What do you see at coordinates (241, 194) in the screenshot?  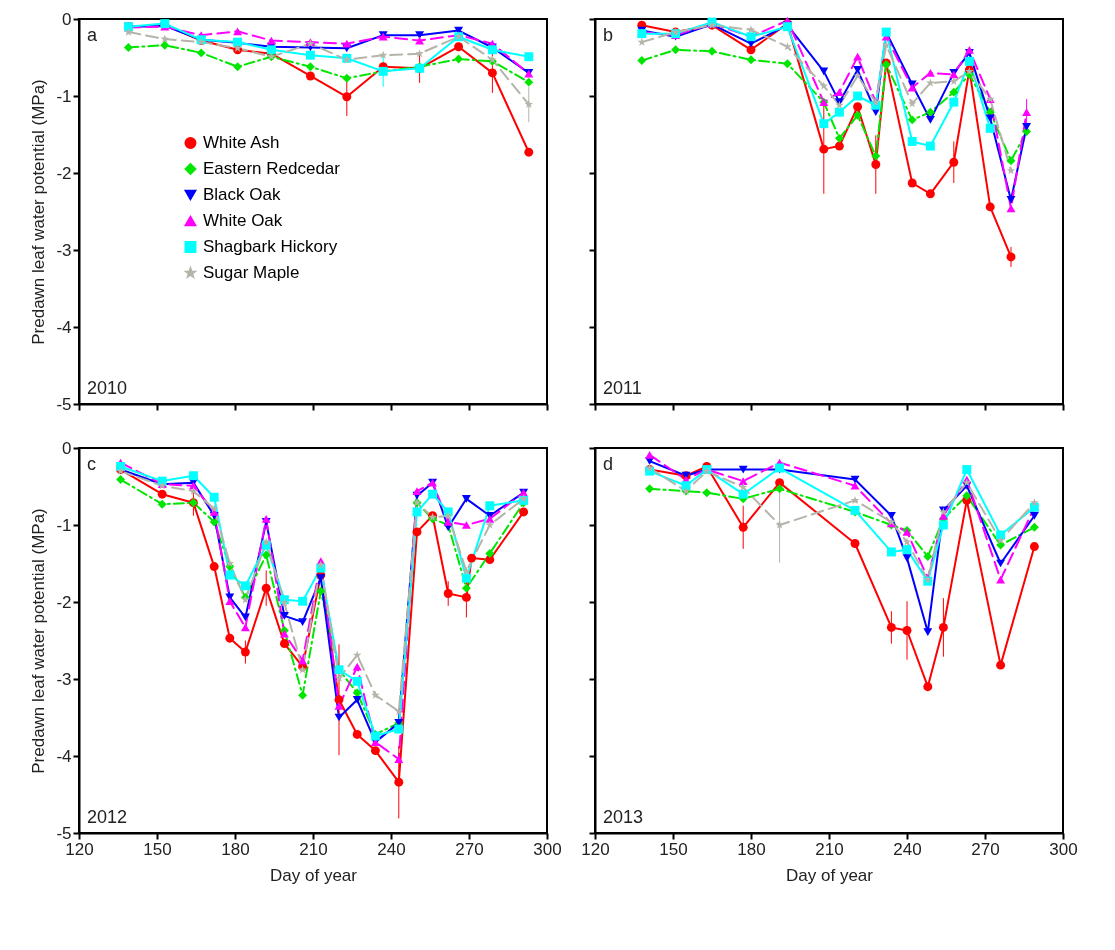 I see `legend-label: Black Oak` at bounding box center [241, 194].